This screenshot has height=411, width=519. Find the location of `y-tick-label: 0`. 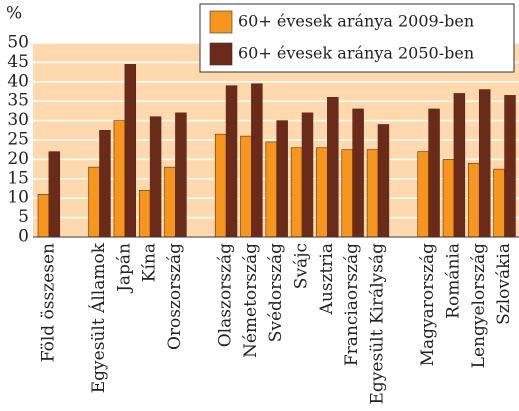

y-tick-label: 0 is located at coordinates (23, 237).